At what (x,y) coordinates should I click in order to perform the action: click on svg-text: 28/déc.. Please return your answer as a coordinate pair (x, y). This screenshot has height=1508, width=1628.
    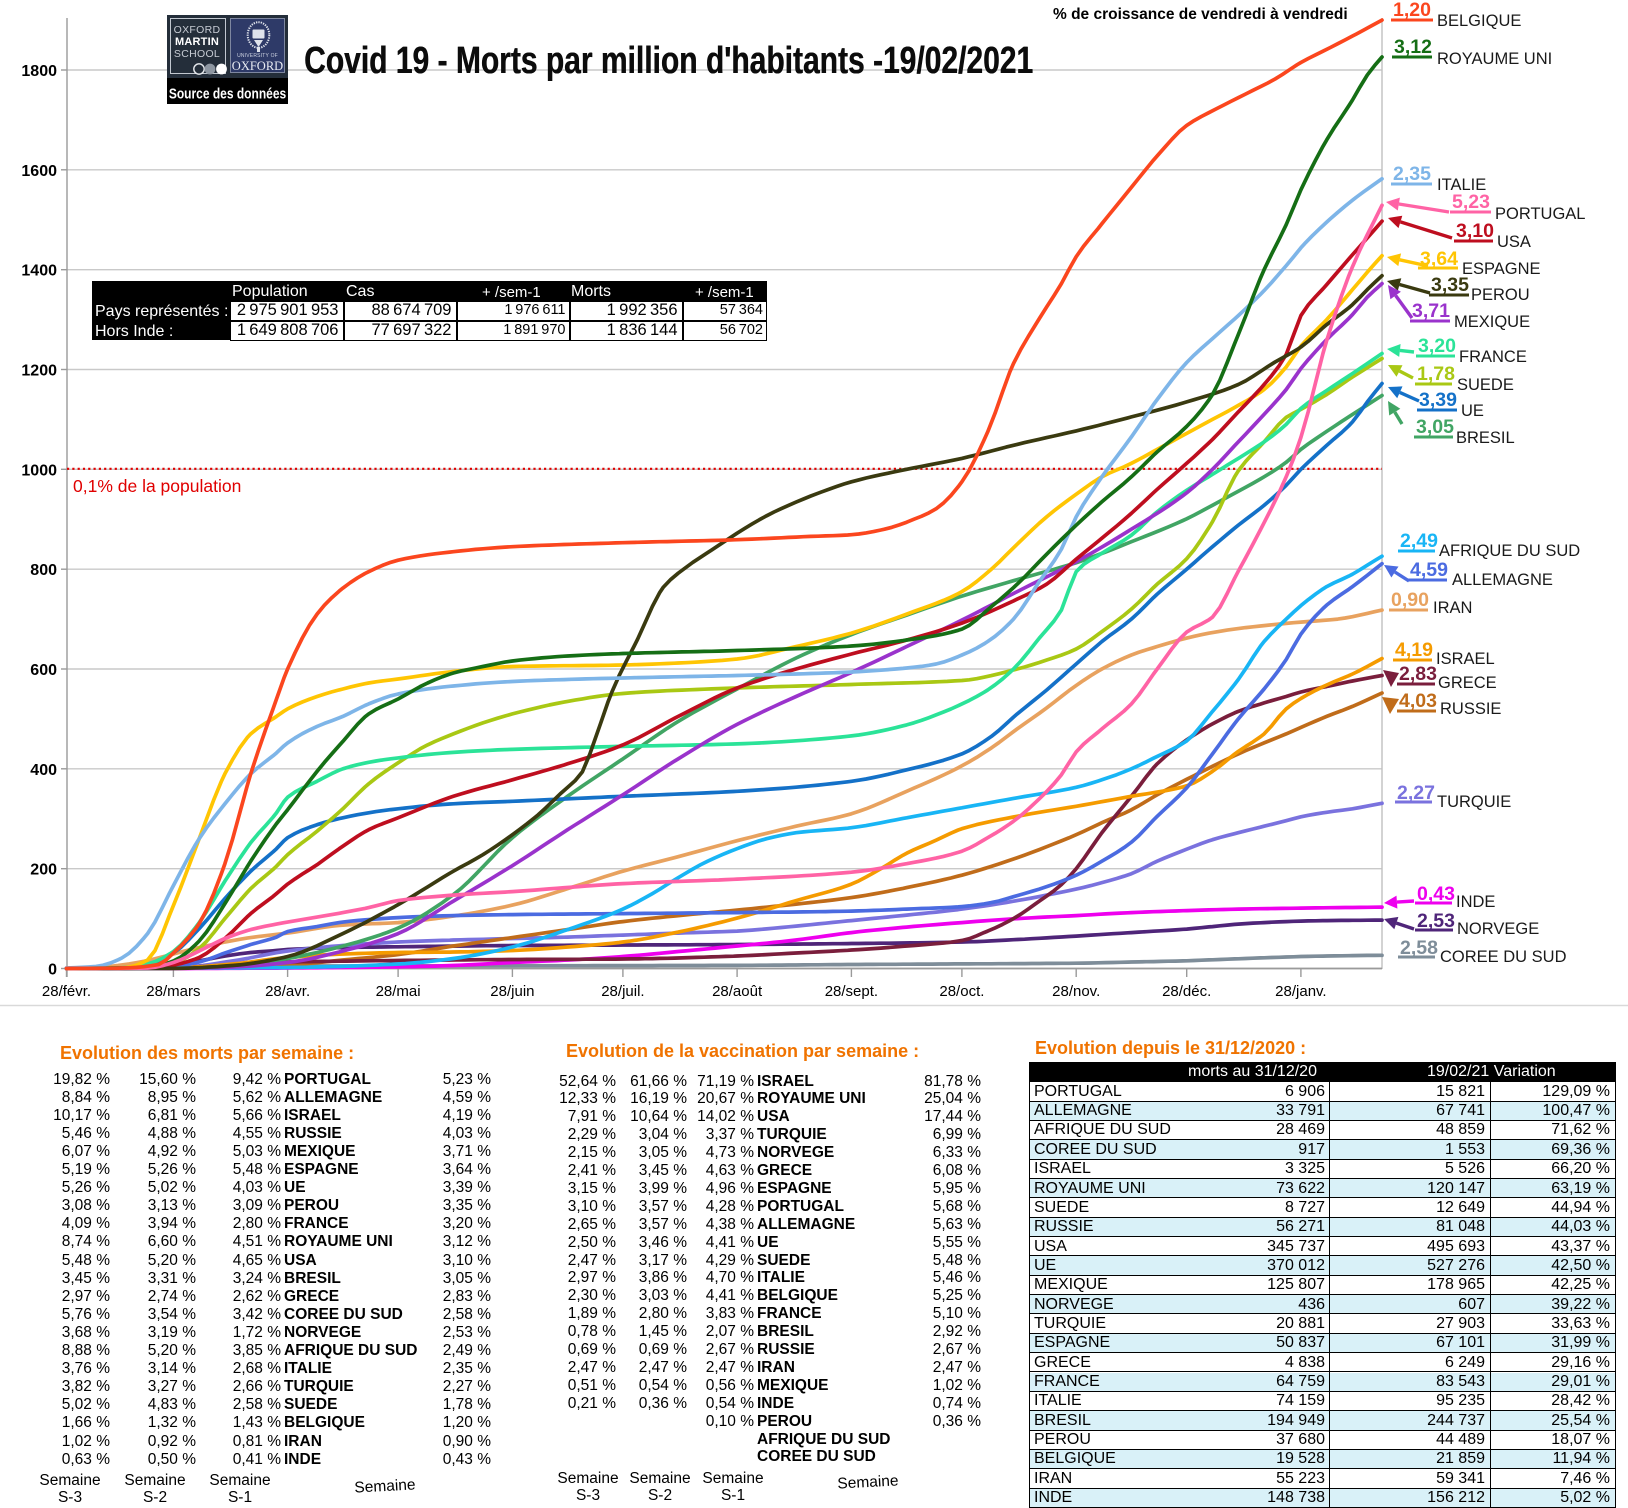
    Looking at the image, I should click on (1186, 991).